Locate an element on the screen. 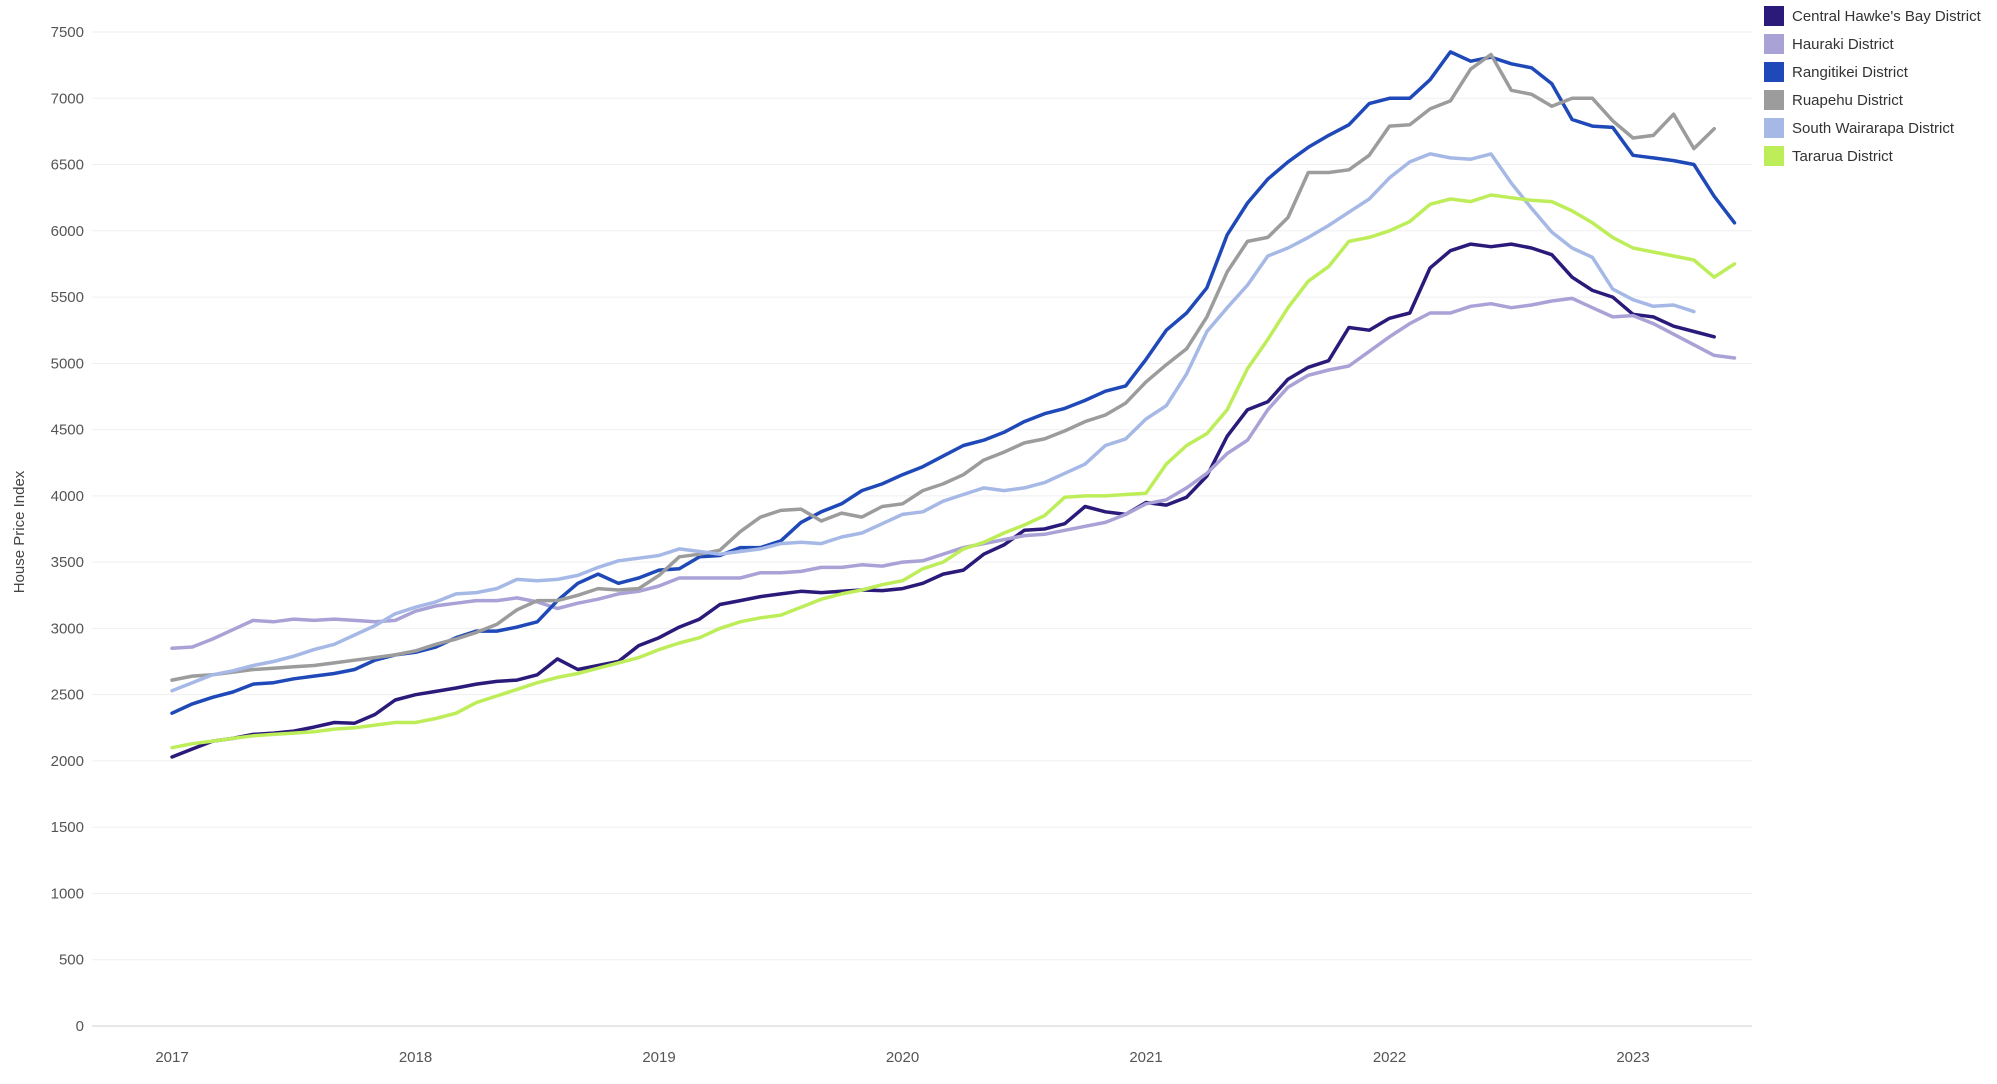 This screenshot has width=1997, height=1084. y-tick-label: 1500 is located at coordinates (67, 827).